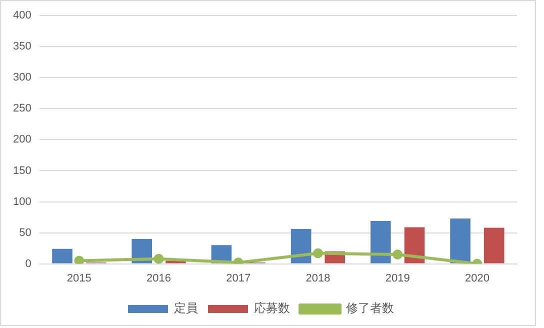 The width and height of the screenshot is (544, 328). Describe the element at coordinates (159, 278) in the screenshot. I see `x-tick-label: 2016` at that location.